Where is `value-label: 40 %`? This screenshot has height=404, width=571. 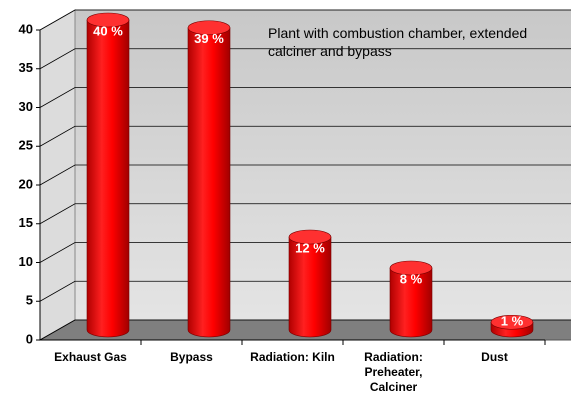
value-label: 40 % is located at coordinates (108, 30).